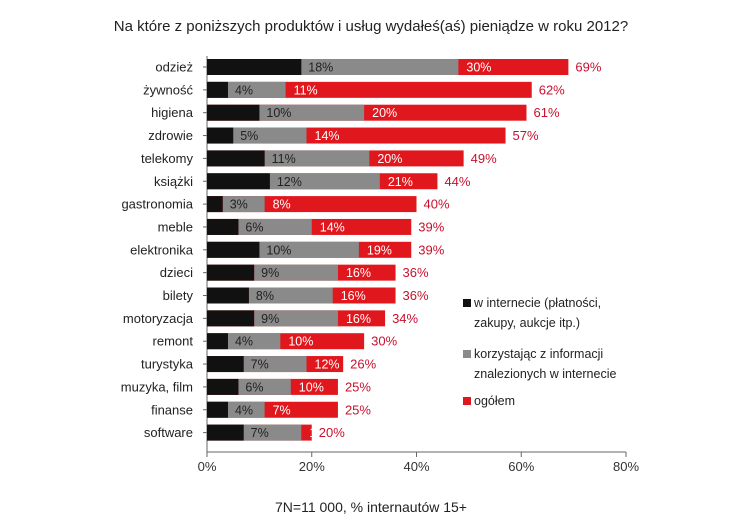  I want to click on data-label-info: 21%, so click(400, 182).